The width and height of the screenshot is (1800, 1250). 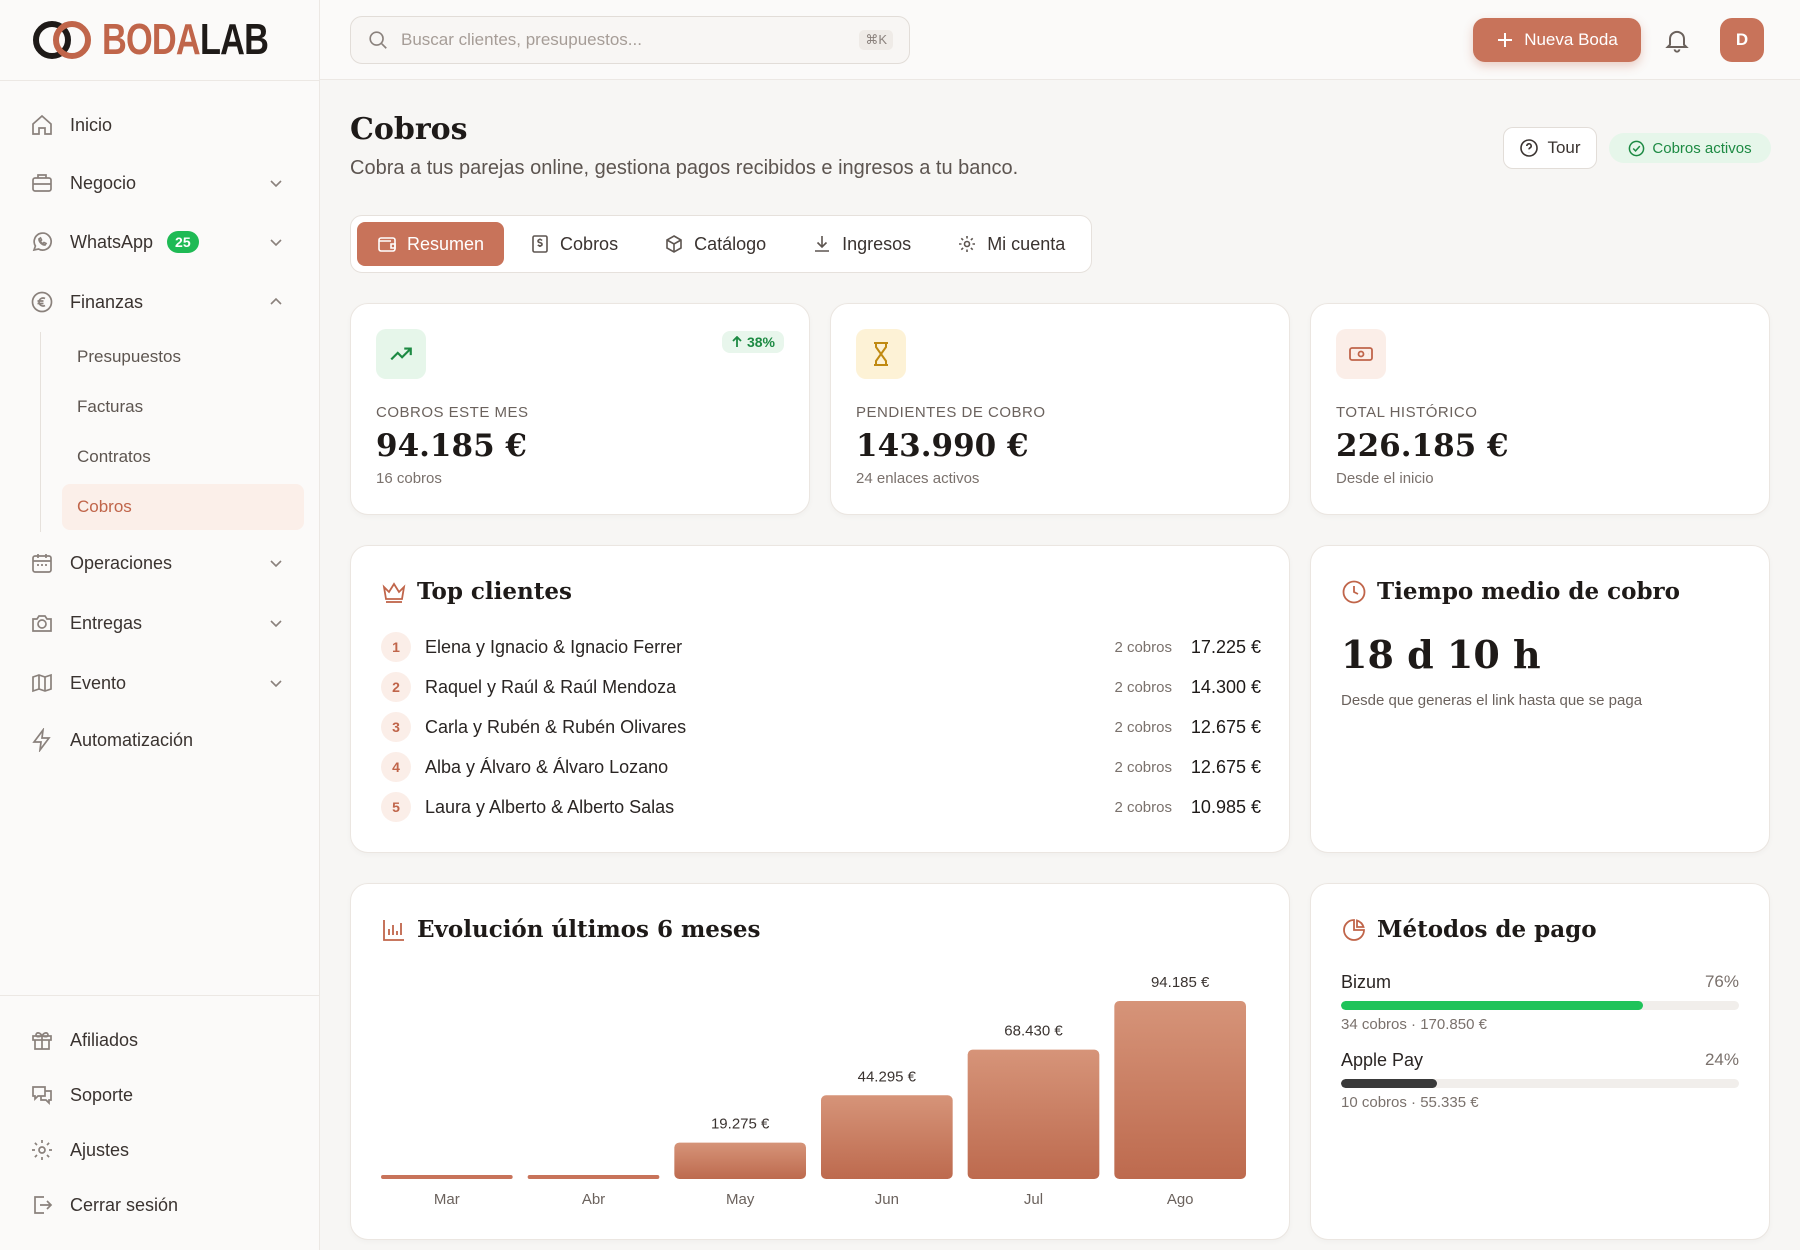 What do you see at coordinates (452, 446) in the screenshot?
I see `stat-value: 94.185 €` at bounding box center [452, 446].